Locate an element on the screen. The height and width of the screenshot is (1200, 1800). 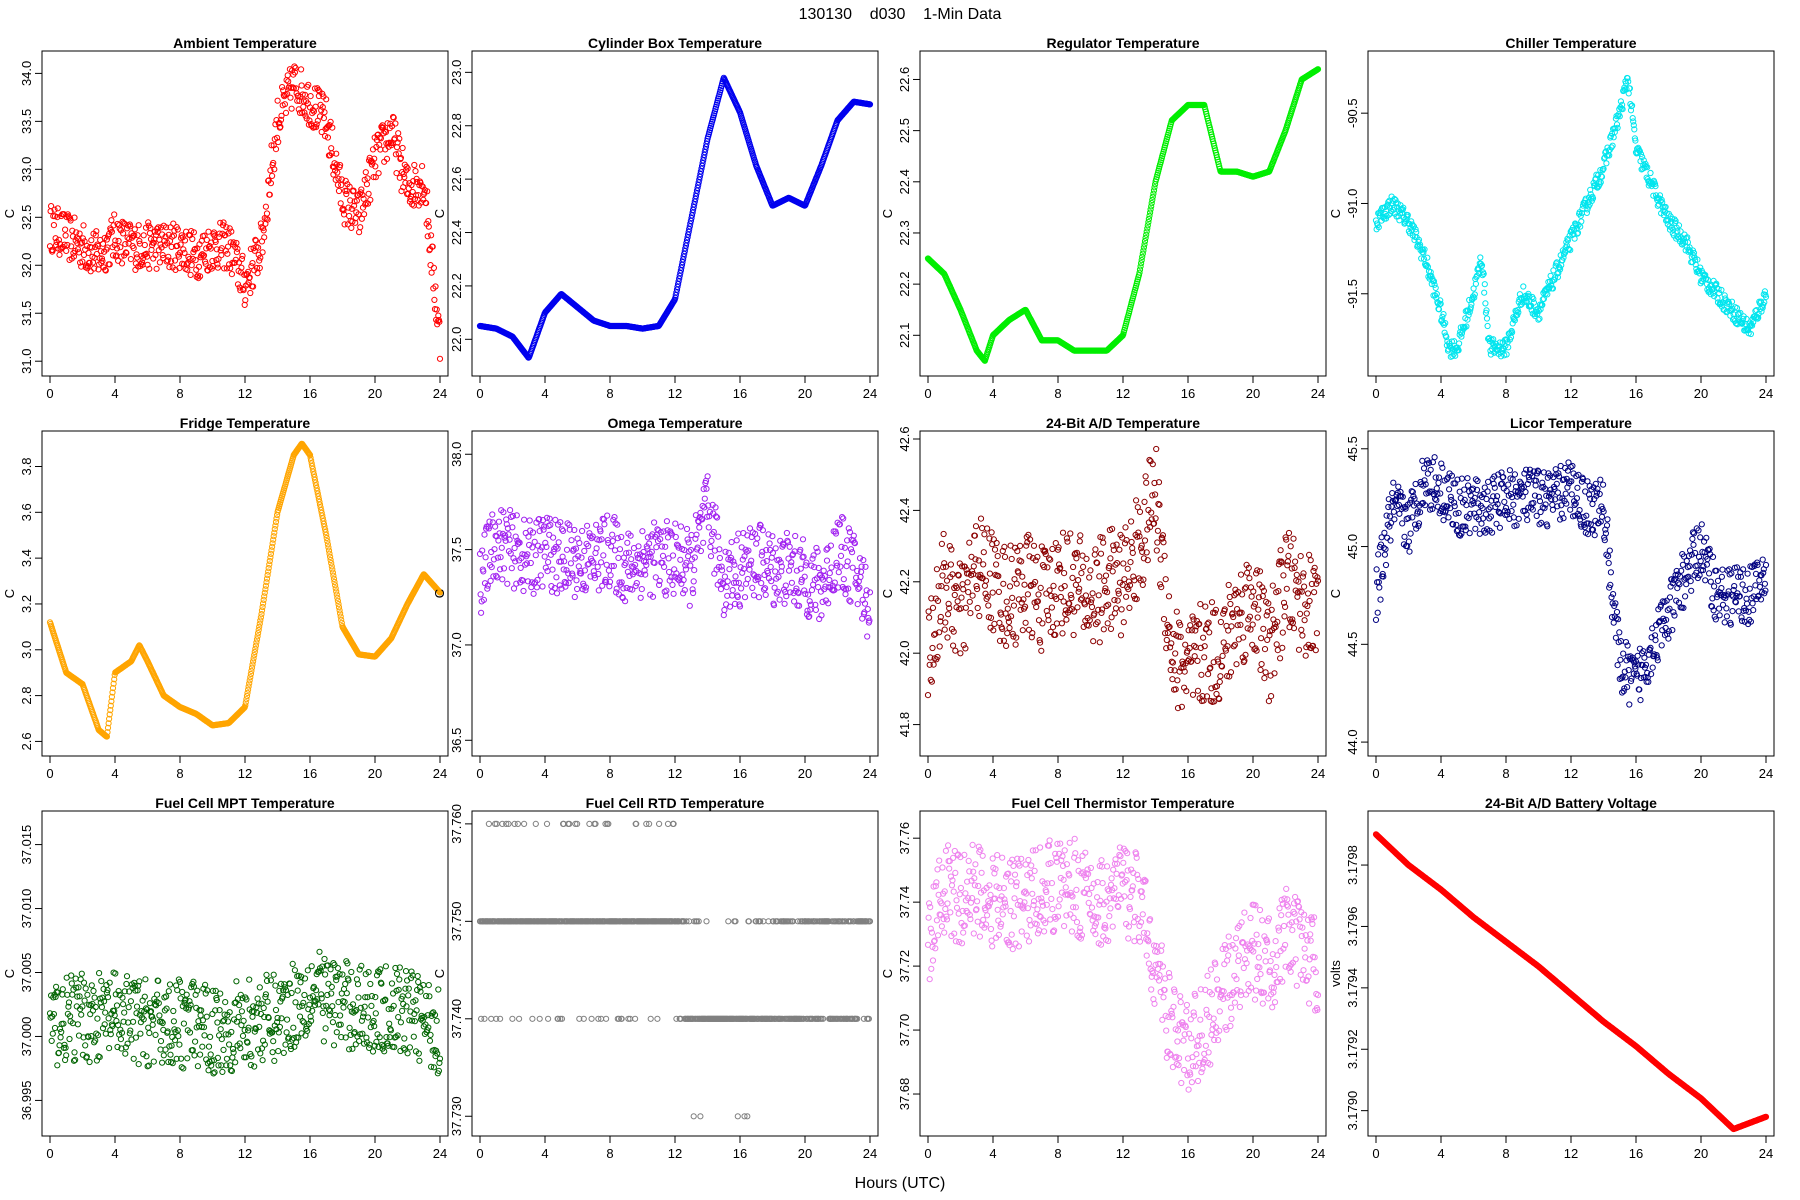
figure-xlabel: Hours (UTC) is located at coordinates (900, 1183).